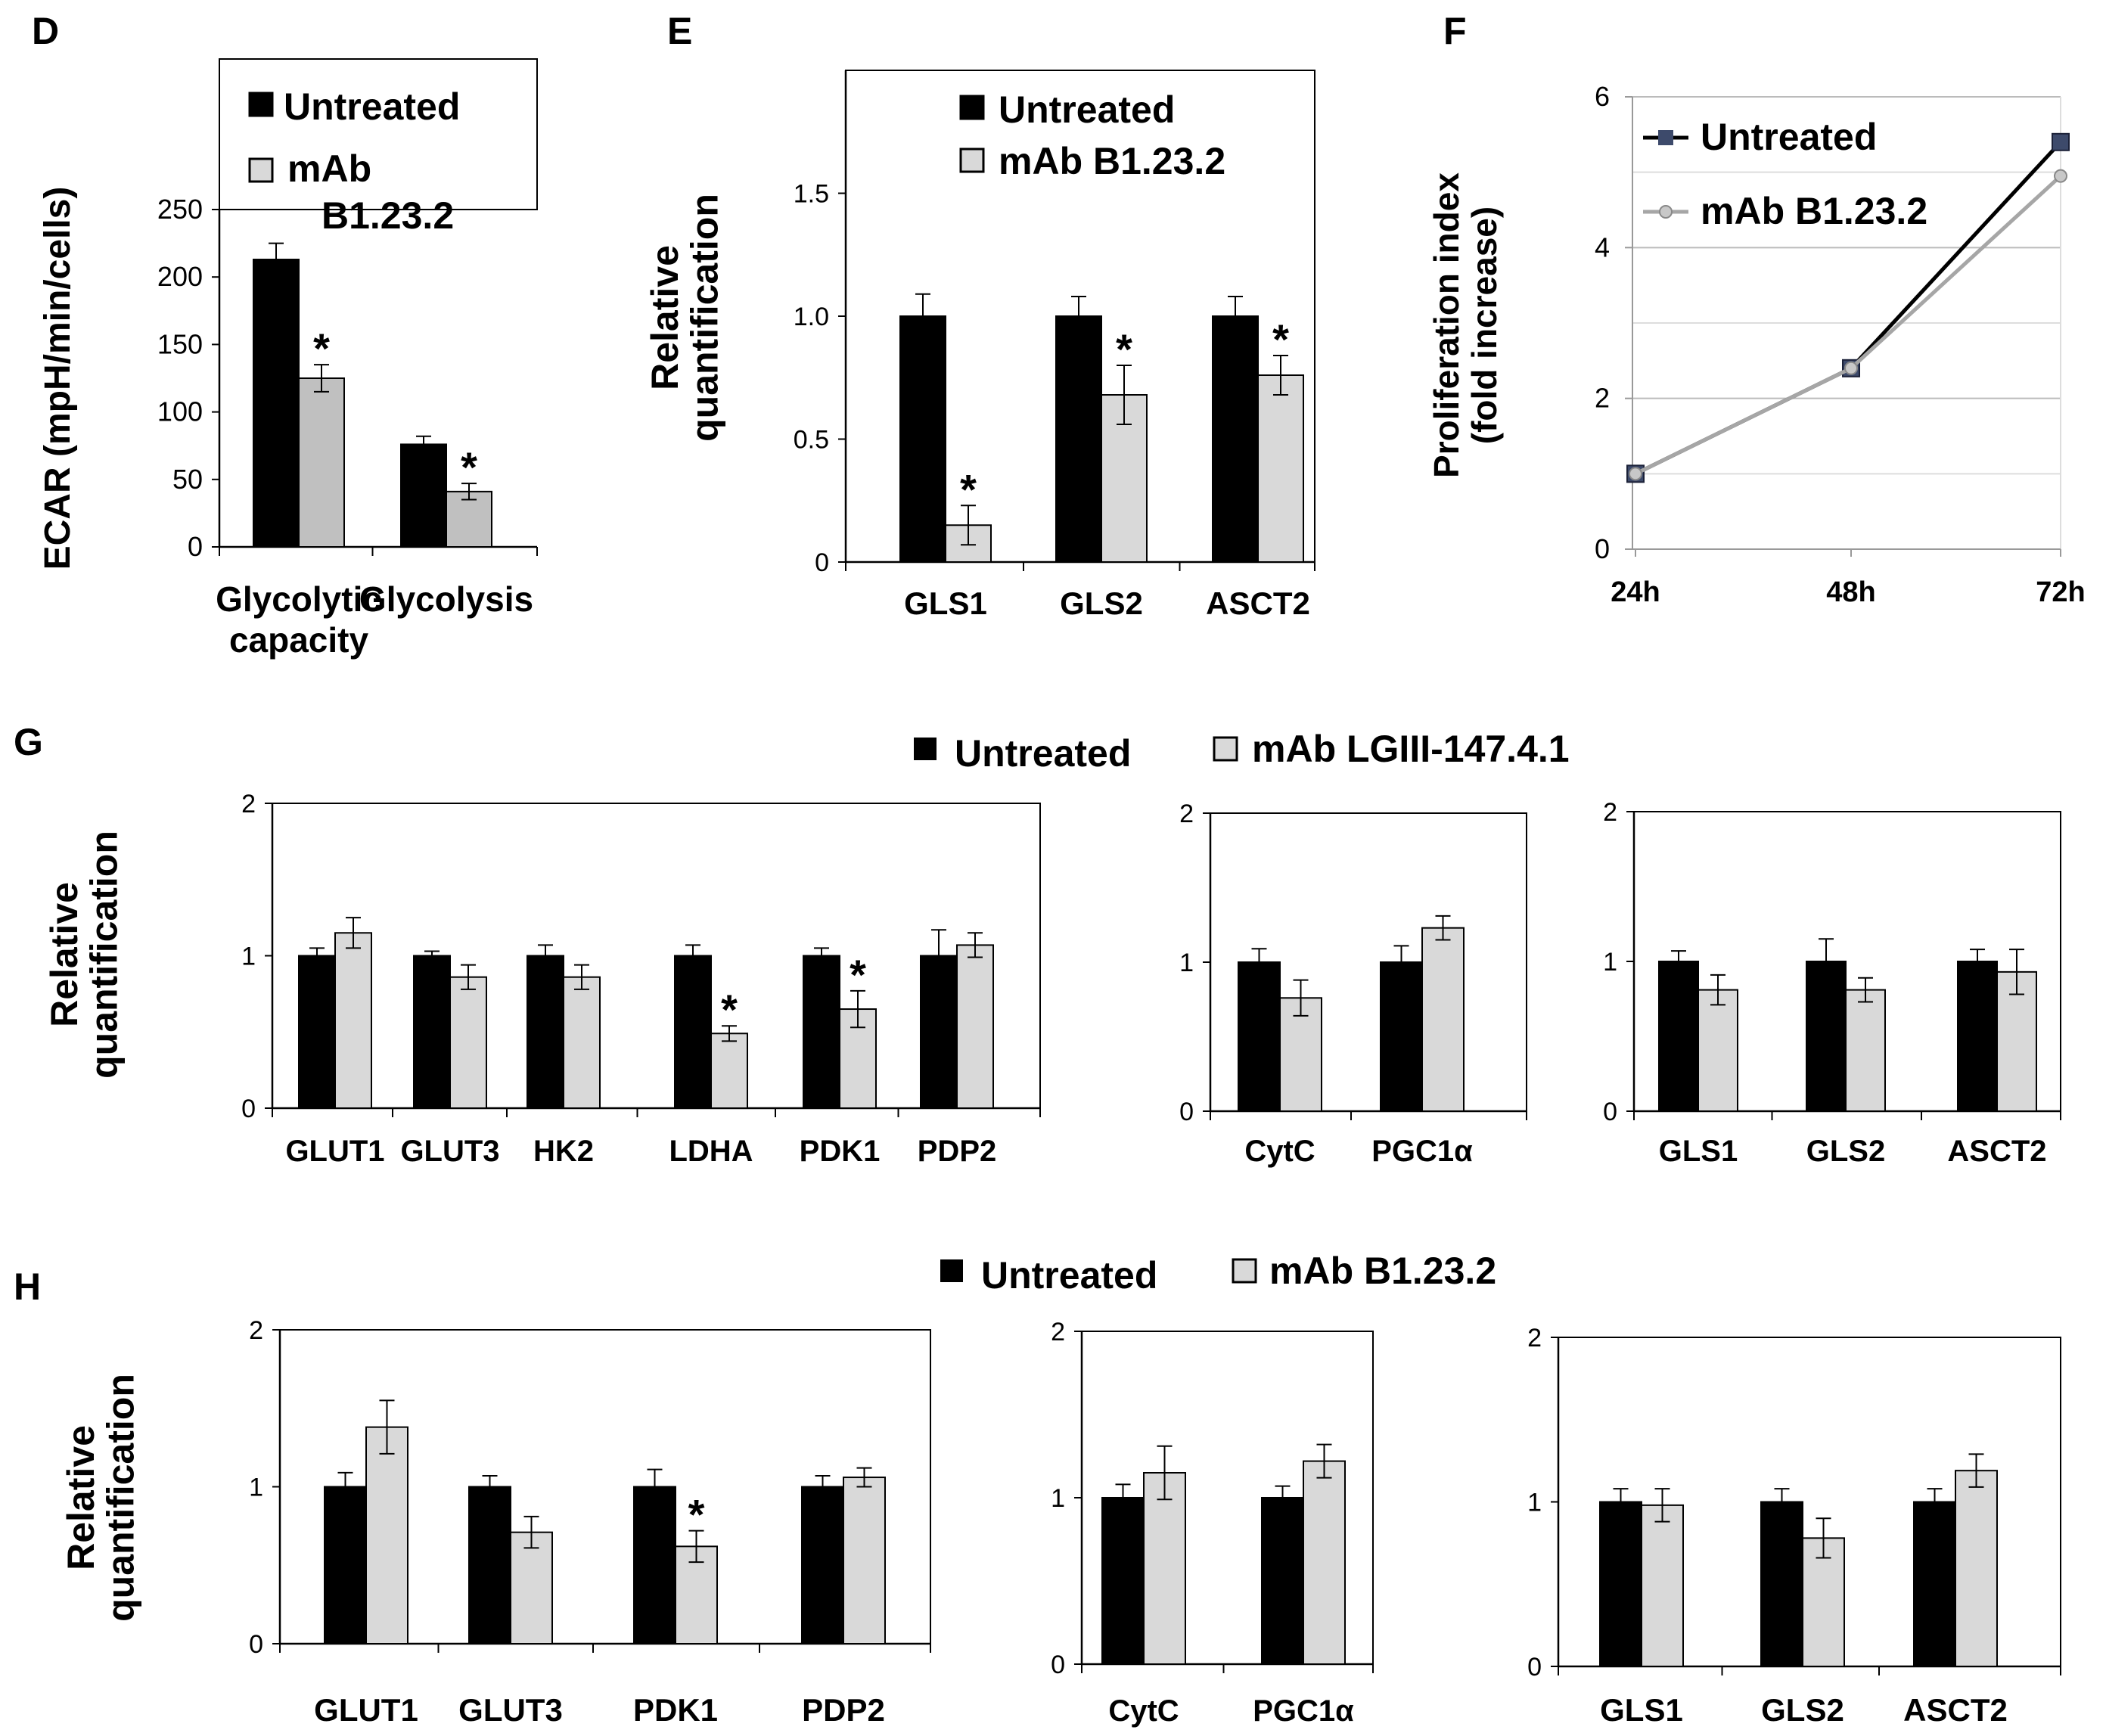 The height and width of the screenshot is (1736, 2106). What do you see at coordinates (693, 1032) in the screenshot?
I see `chart-g1-bar-untreated-ldha` at bounding box center [693, 1032].